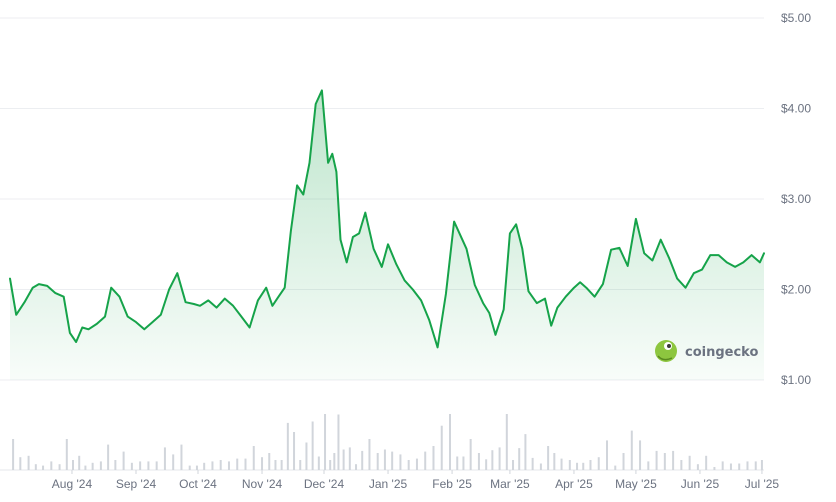  I want to click on volume-bars, so click(387, 442).